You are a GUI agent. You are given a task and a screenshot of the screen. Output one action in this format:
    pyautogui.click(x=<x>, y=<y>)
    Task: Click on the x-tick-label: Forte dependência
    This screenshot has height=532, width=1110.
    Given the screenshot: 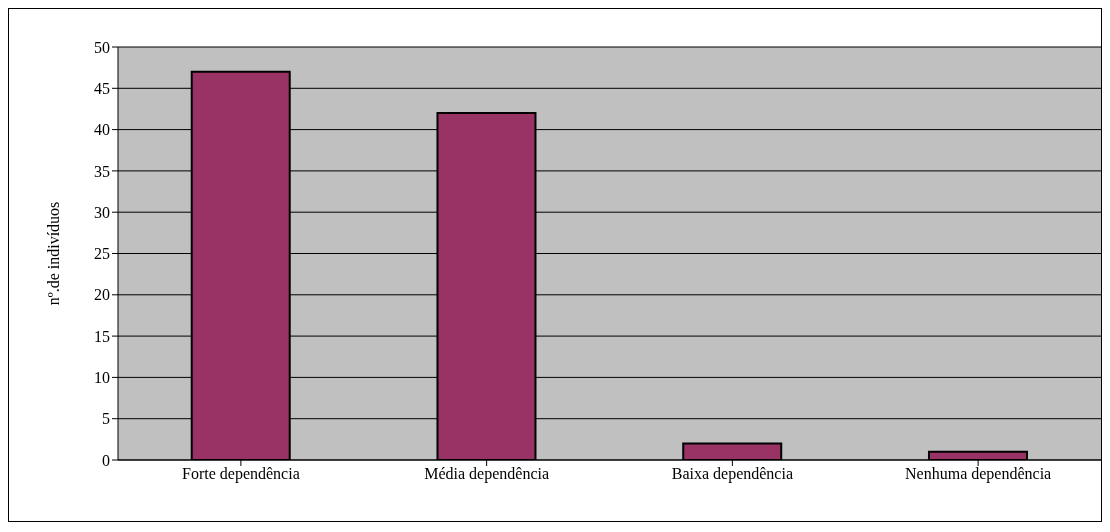 What is the action you would take?
    pyautogui.click(x=241, y=474)
    